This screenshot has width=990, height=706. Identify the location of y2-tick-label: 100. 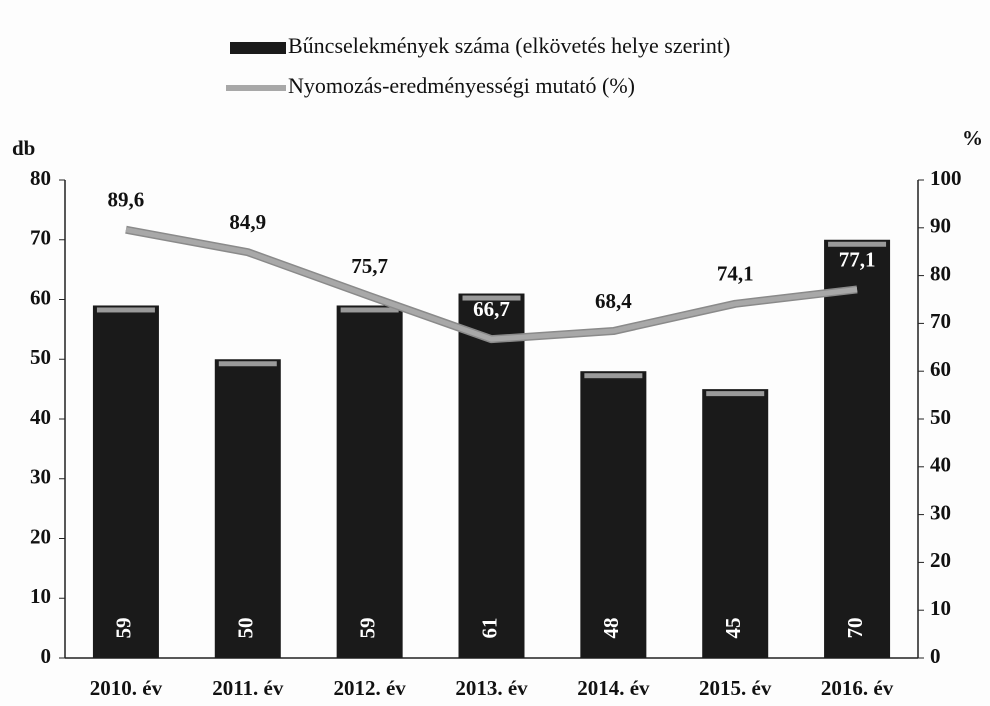
(946, 178).